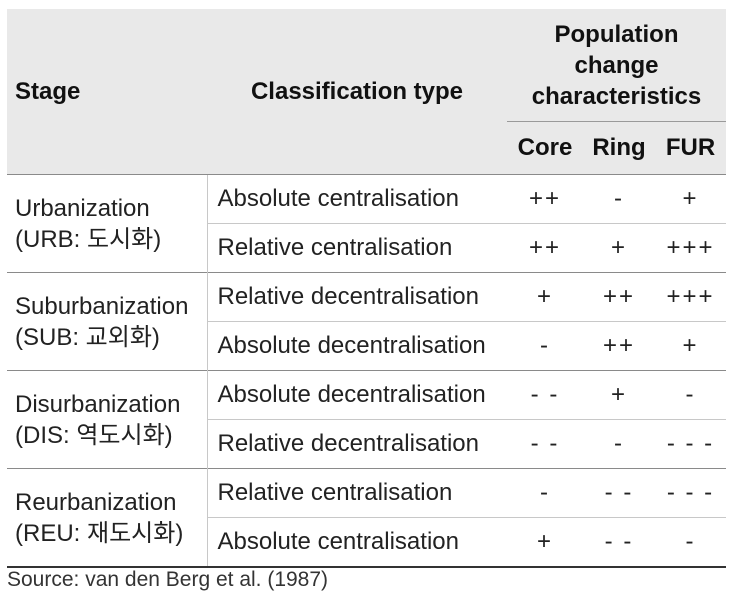 This screenshot has height=601, width=735. Describe the element at coordinates (107, 321) in the screenshot. I see `stage-cell-suburbanization: Suburbanization (SUB: 교외화)` at that location.